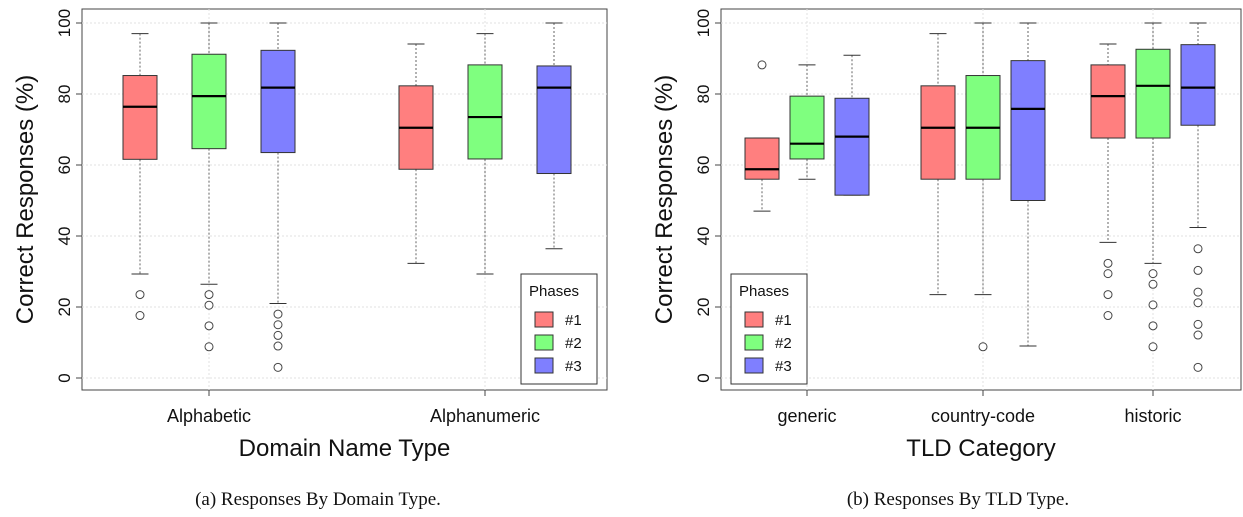  Describe the element at coordinates (140, 177) in the screenshot. I see `box-alphabetic-phase1` at that location.